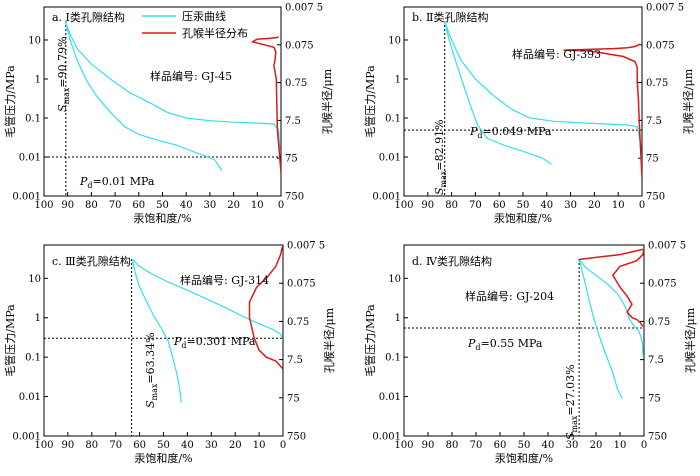 The width and height of the screenshot is (700, 476). I want to click on legend-label-mercury: 压汞曲线, so click(204, 16).